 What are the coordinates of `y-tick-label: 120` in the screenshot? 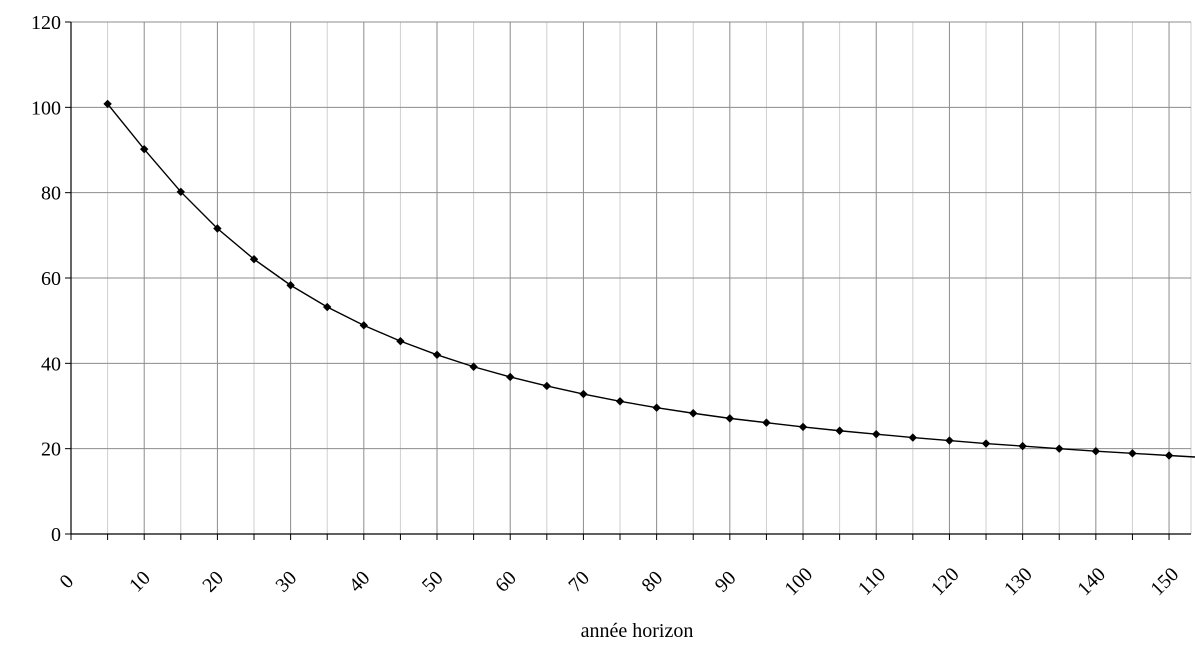 It's located at (46, 23).